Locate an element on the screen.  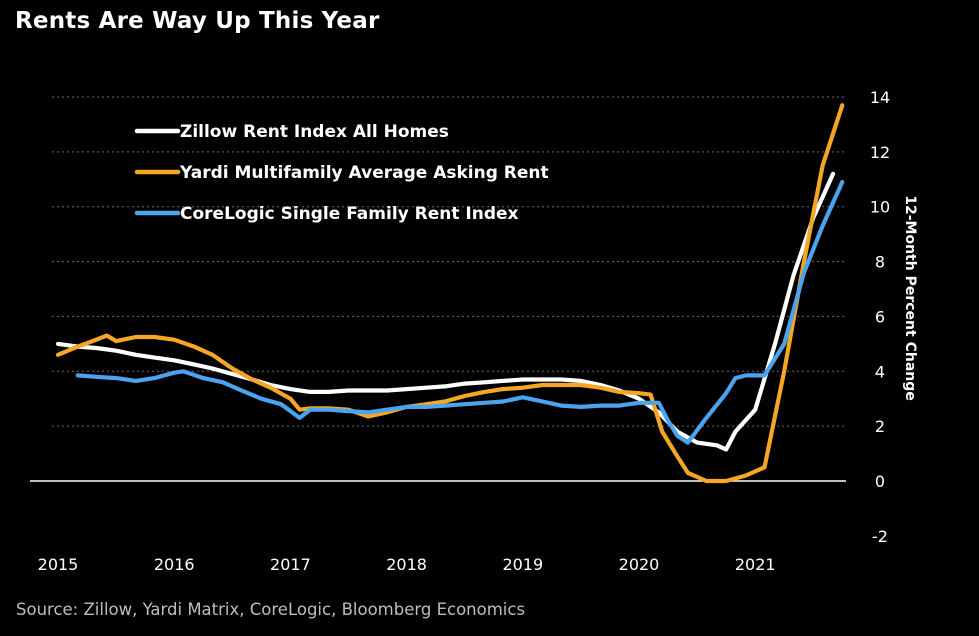
y-tick-label: 6 is located at coordinates (880, 316).